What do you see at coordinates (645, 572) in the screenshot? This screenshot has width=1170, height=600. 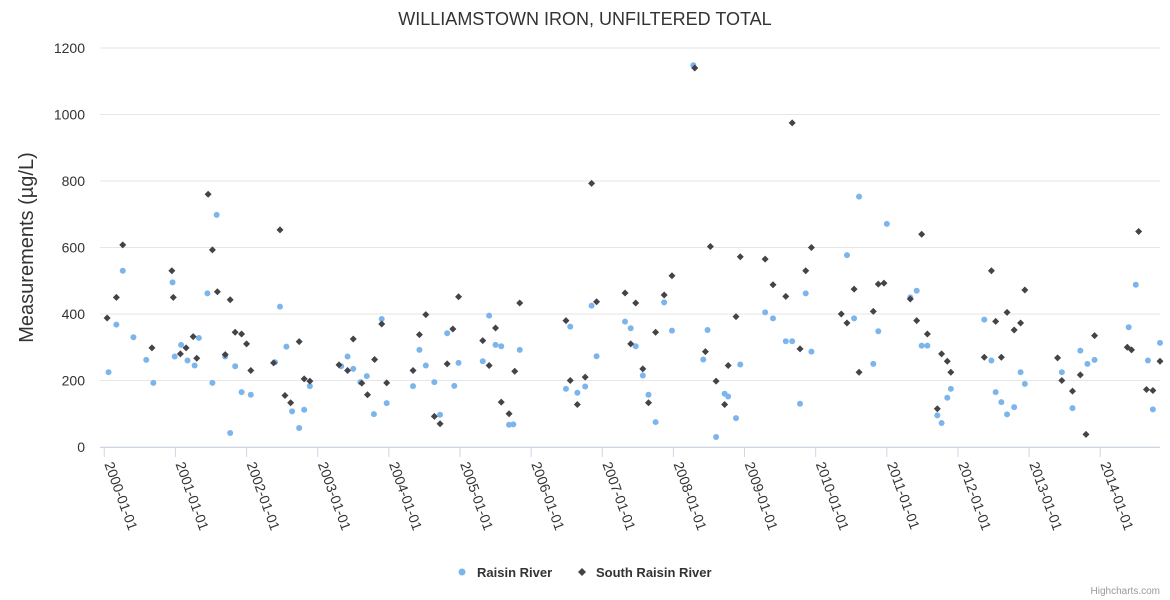 I see `legend-item-south-raisin-river: South Raisin River` at bounding box center [645, 572].